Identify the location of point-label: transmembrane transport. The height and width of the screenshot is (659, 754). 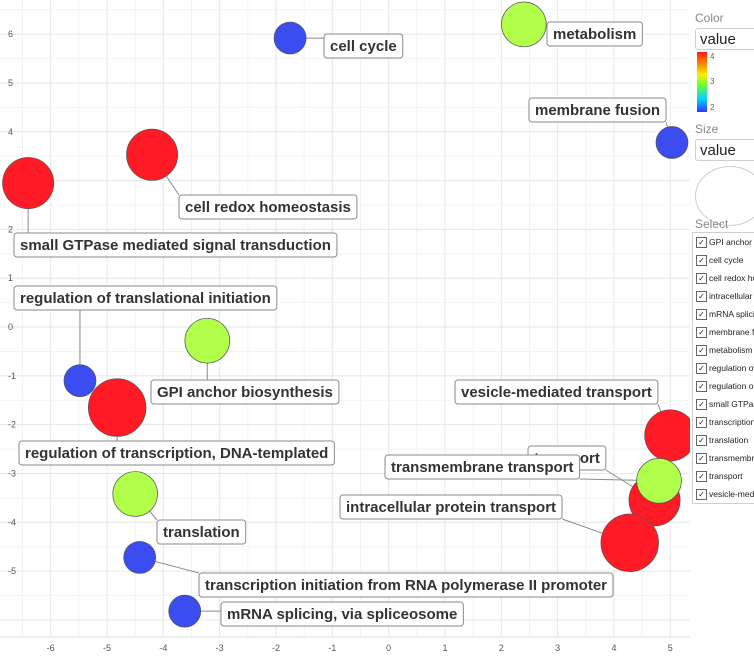
(482, 467).